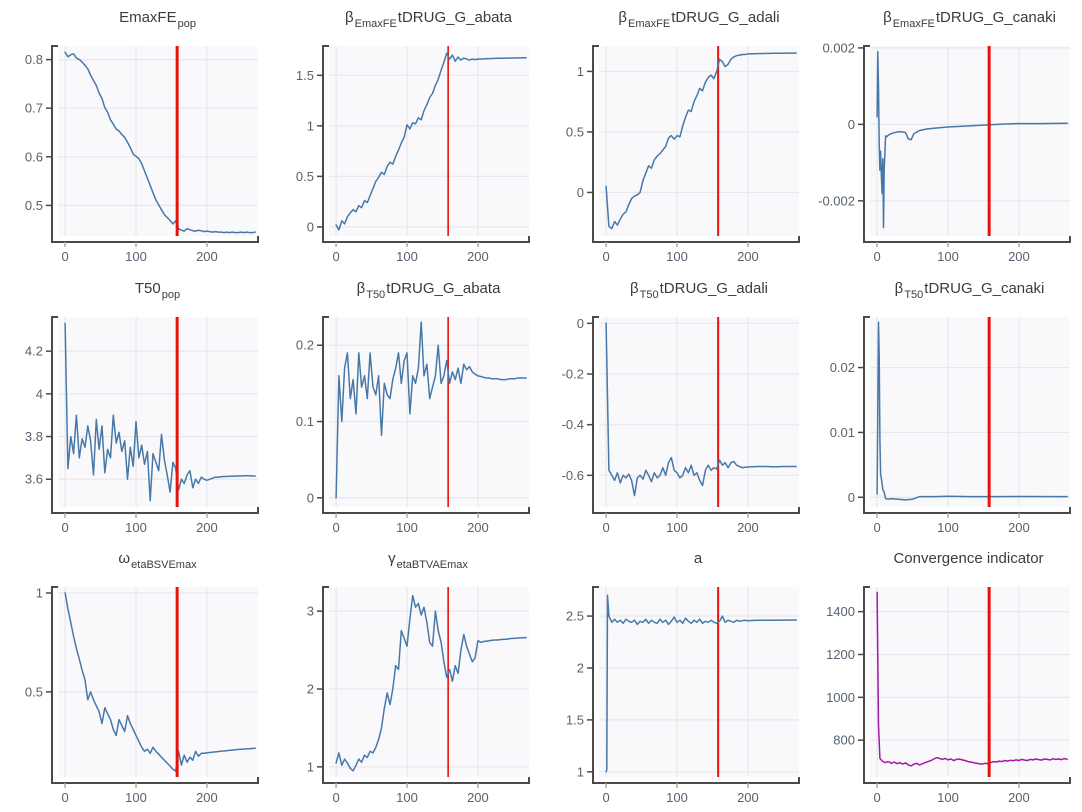 This screenshot has height=812, width=1082. What do you see at coordinates (124, 559) in the screenshot?
I see `plot-title-main: ω` at bounding box center [124, 559].